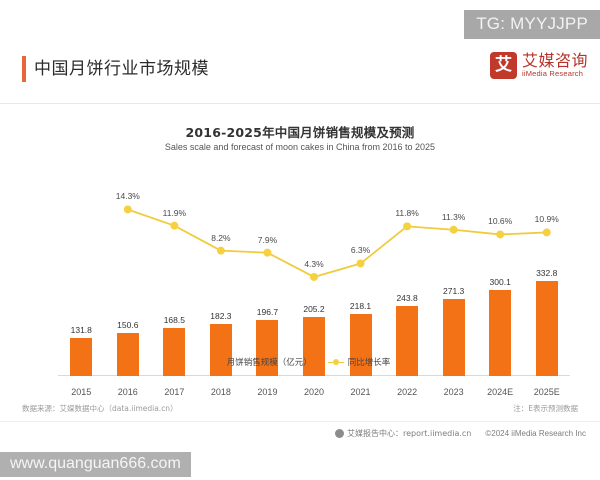 The height and width of the screenshot is (480, 600). I want to click on growth-rate-label: 10.9%, so click(546, 219).